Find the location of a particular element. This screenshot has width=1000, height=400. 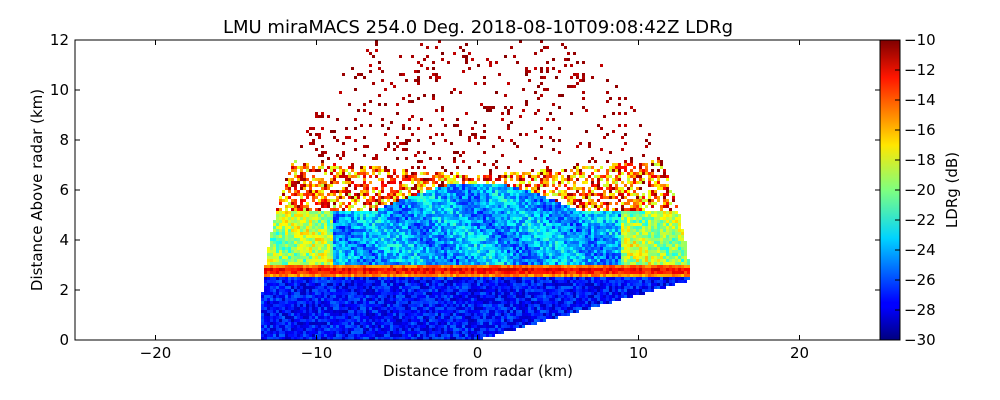

y-tick-label: 4 is located at coordinates (64, 240).